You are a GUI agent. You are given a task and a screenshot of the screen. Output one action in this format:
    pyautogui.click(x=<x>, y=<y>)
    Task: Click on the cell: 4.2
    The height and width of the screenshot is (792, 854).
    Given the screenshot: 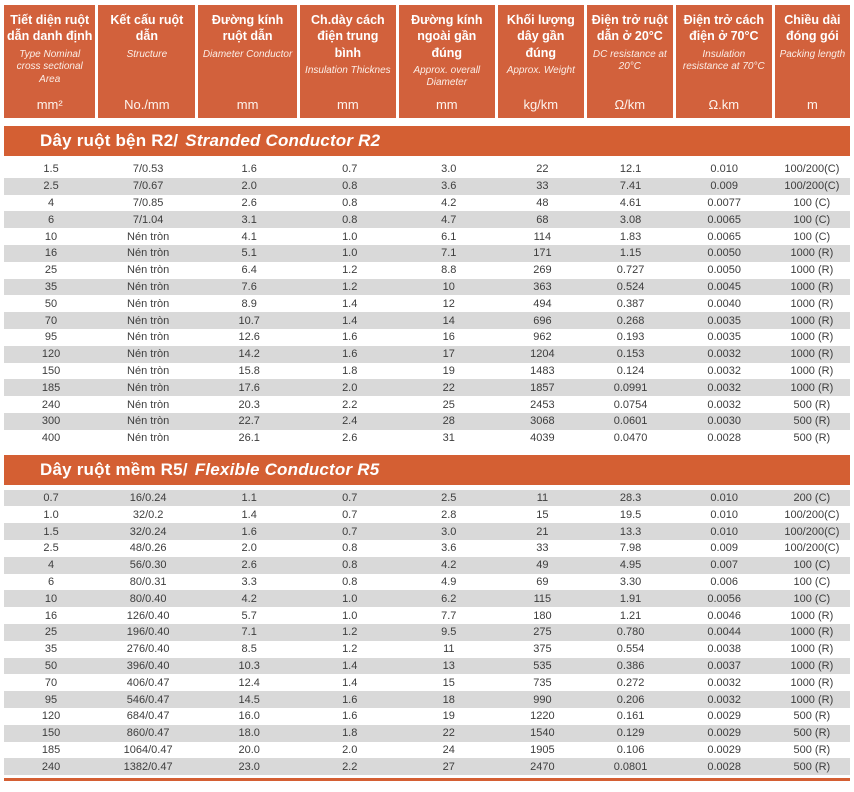 What is the action you would take?
    pyautogui.click(x=249, y=598)
    